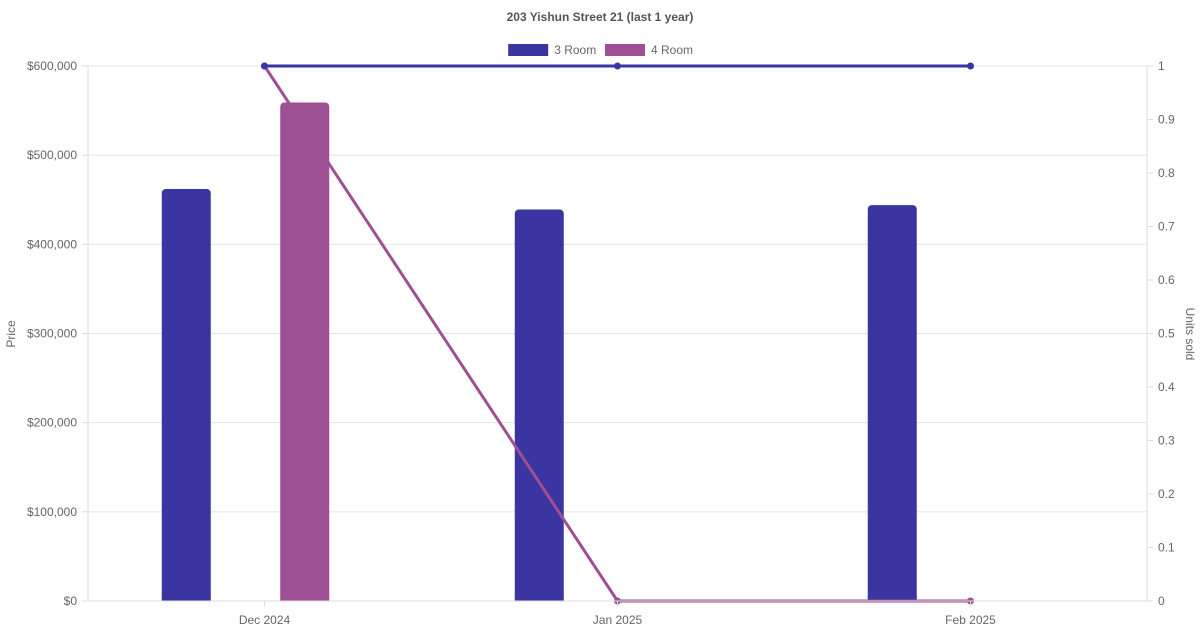 Image resolution: width=1200 pixels, height=630 pixels. What do you see at coordinates (892, 403) in the screenshot?
I see `bar-3-room-feb-2025` at bounding box center [892, 403].